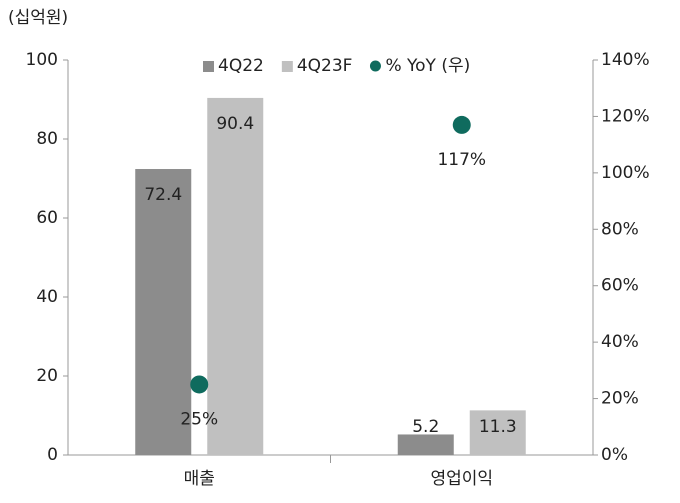 The width and height of the screenshot is (680, 503). I want to click on y2-tick-label: 100%, so click(625, 173).